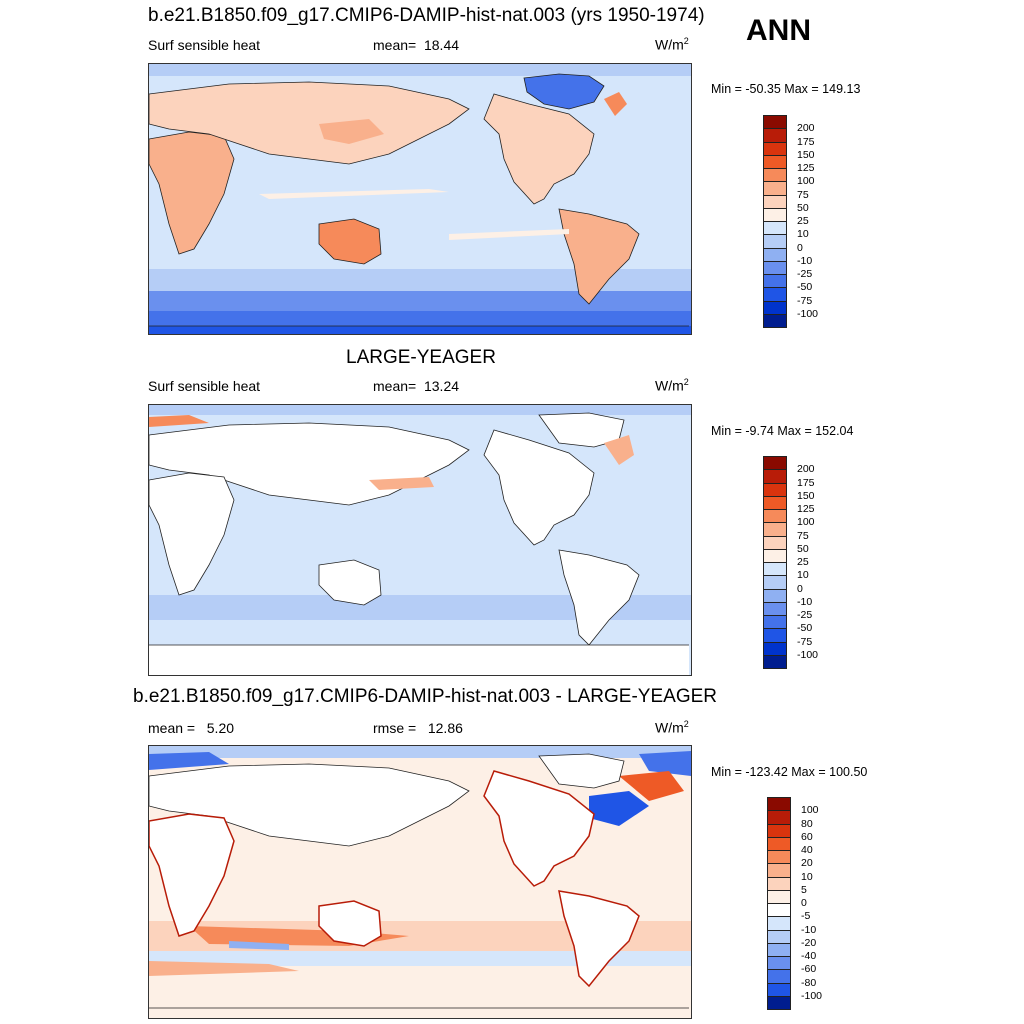  Describe the element at coordinates (804, 889) in the screenshot. I see `colorbar-label: 5` at that location.